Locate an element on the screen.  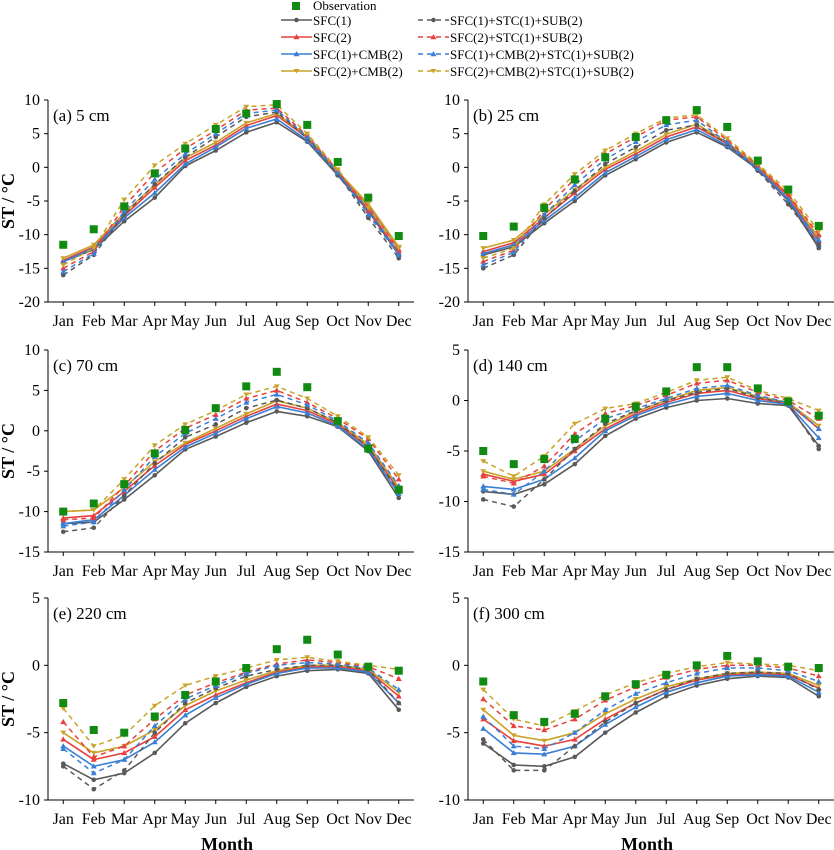
x-tick-label: Nov is located at coordinates (788, 571).